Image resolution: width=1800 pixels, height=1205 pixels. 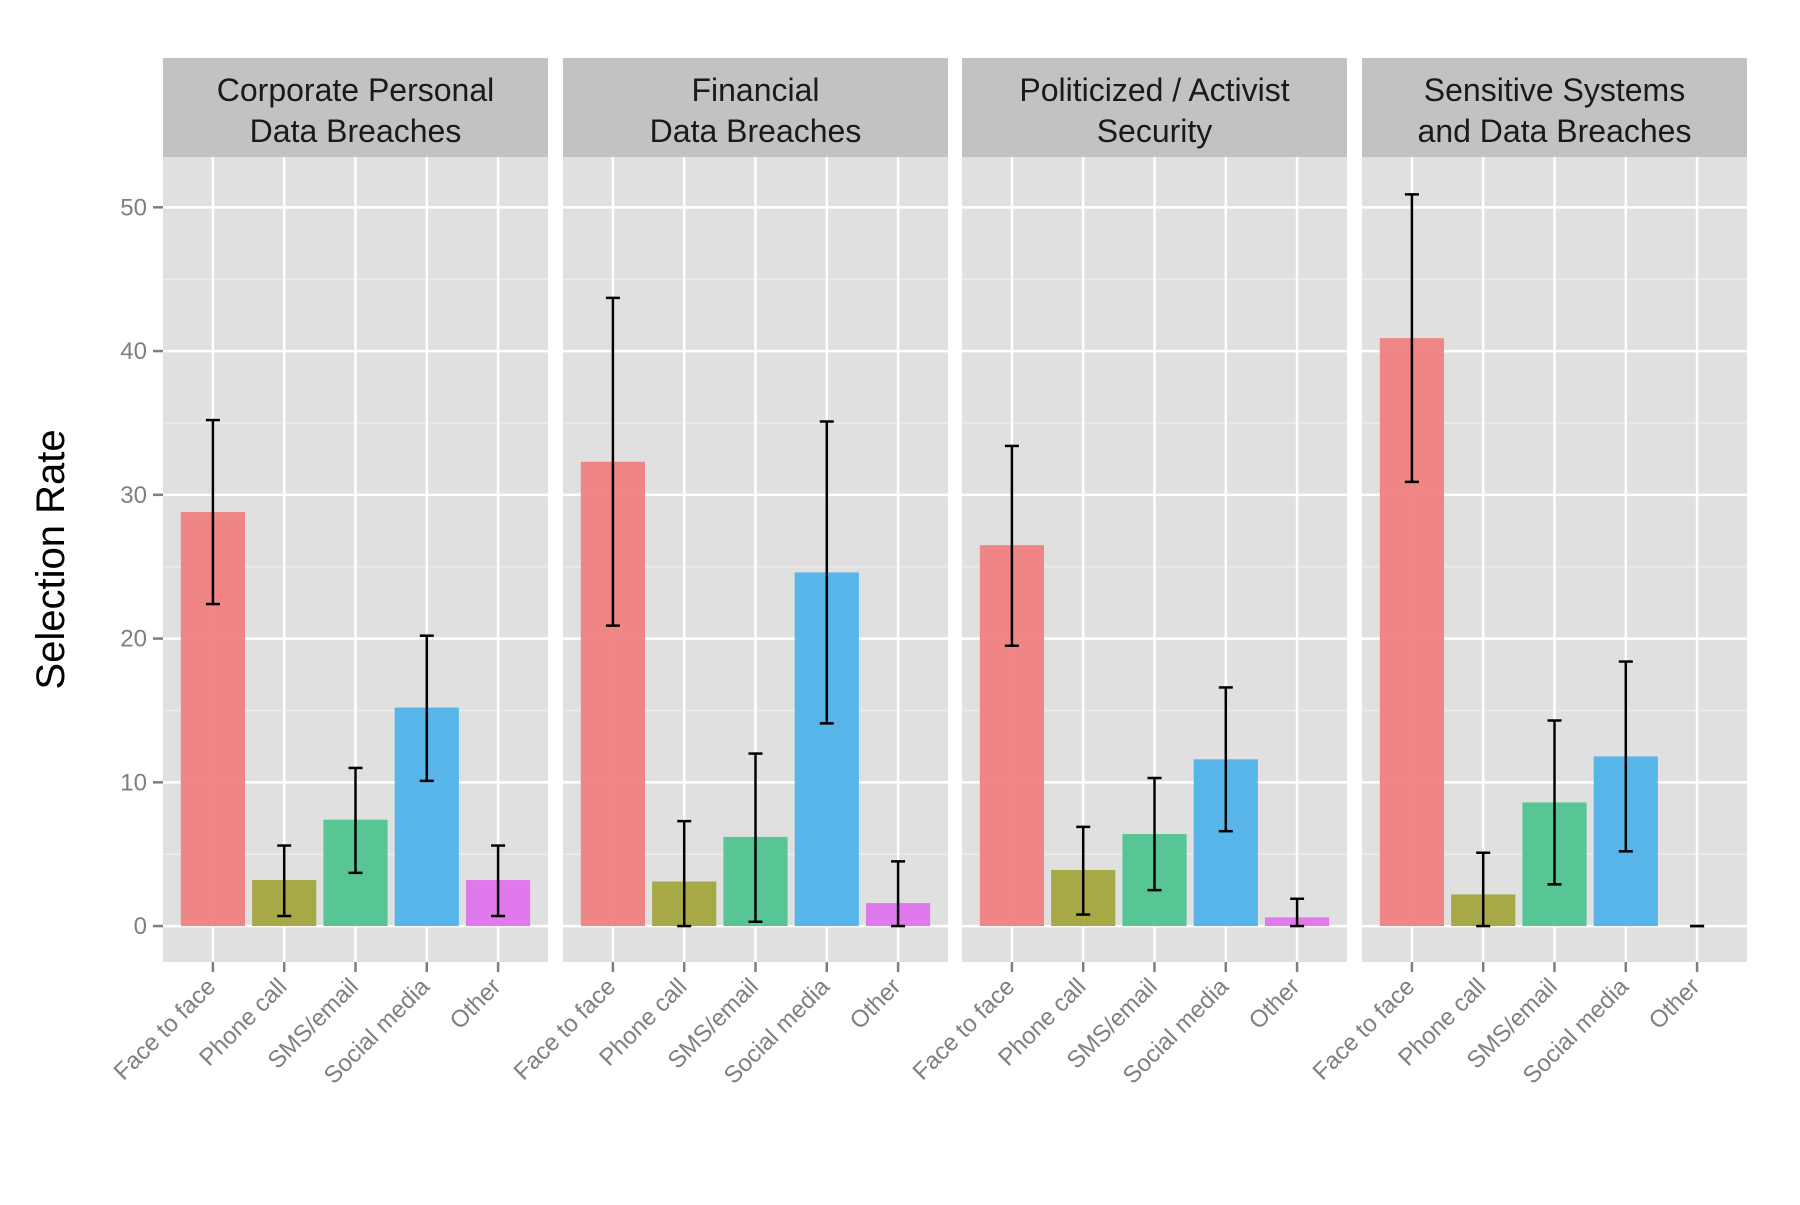 I want to click on panel-title-line: Sensitive Systems, so click(x=1554, y=90).